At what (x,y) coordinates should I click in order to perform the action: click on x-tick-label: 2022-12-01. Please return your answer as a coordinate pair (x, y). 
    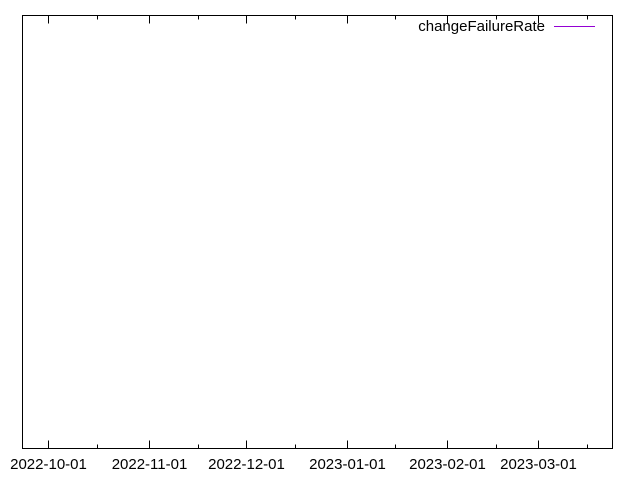
    Looking at the image, I should click on (246, 464).